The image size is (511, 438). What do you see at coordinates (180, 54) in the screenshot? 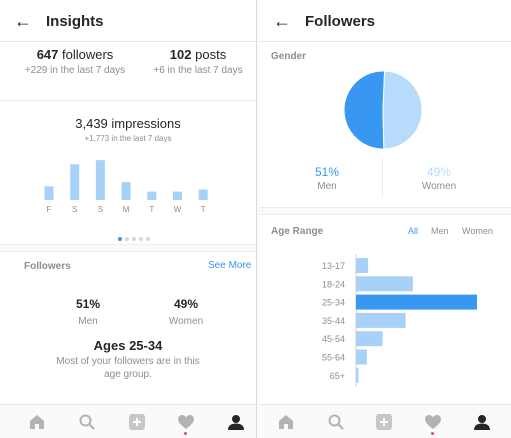
I see `posts-count: 102` at bounding box center [180, 54].